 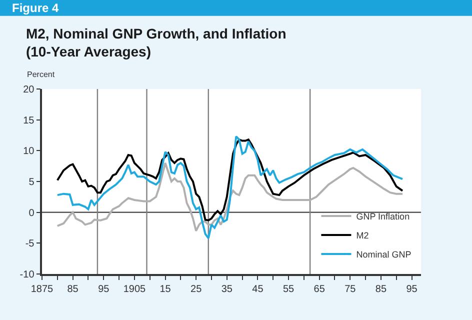 What do you see at coordinates (134, 289) in the screenshot?
I see `x-tick-label: 1905` at bounding box center [134, 289].